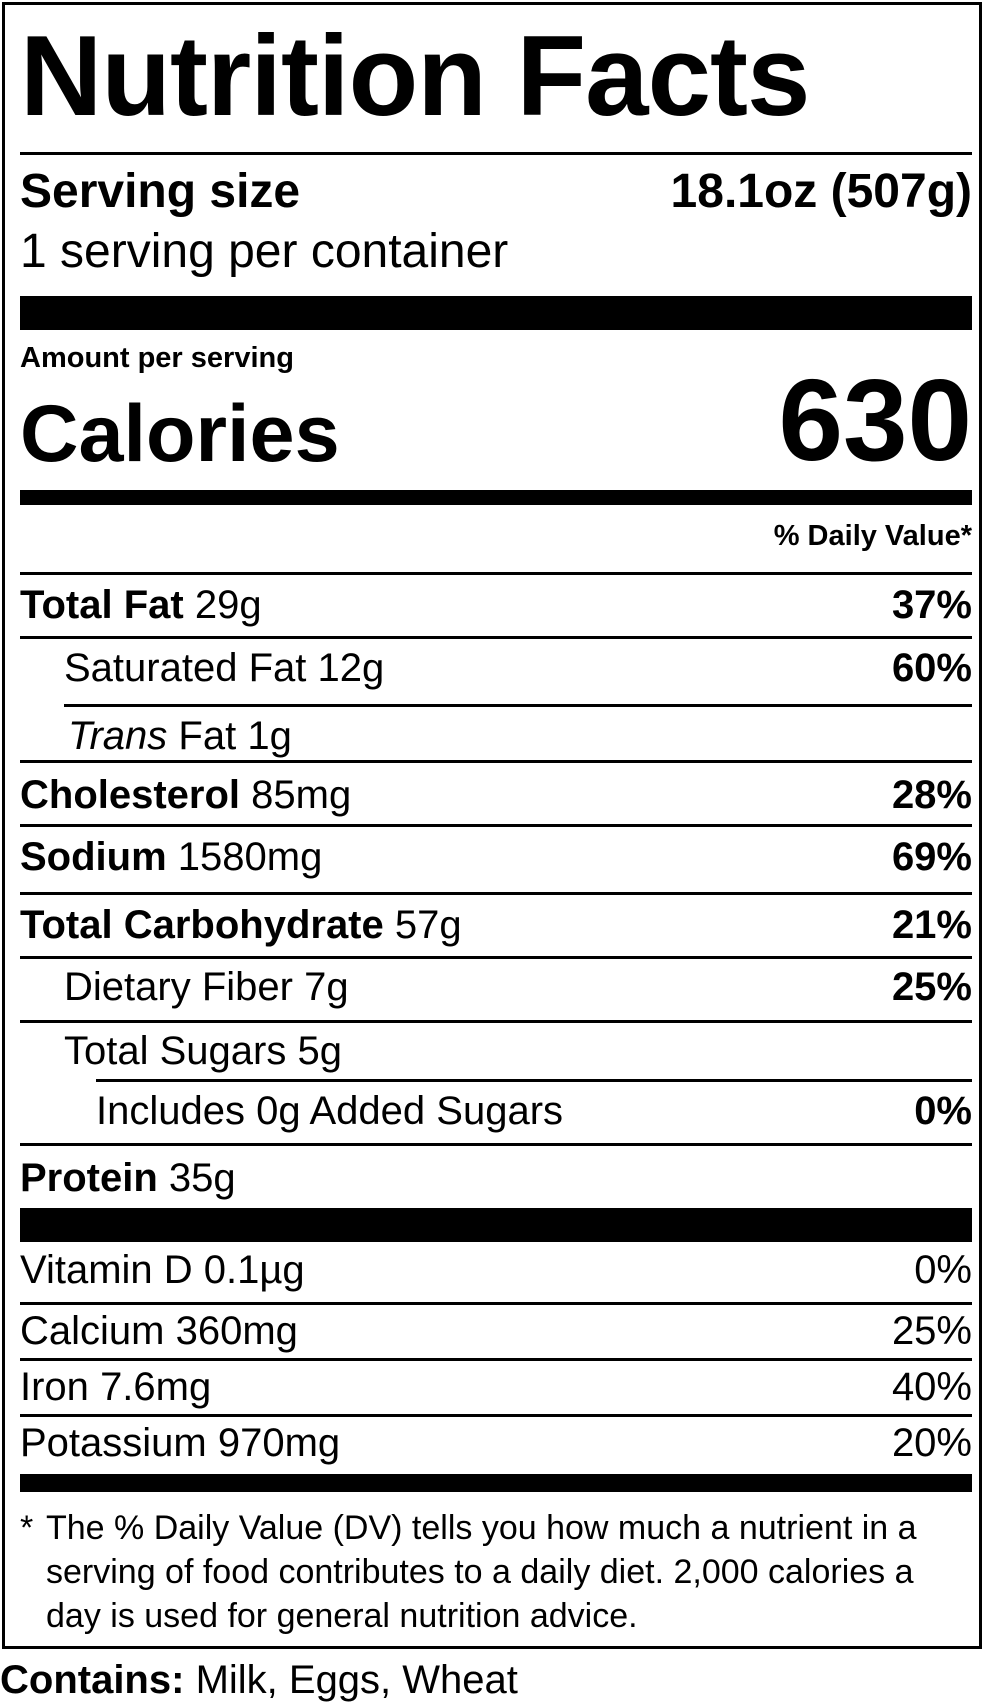 The width and height of the screenshot is (992, 1702). What do you see at coordinates (496, 857) in the screenshot?
I see `nutrient-row-sodium: Sodium 1580mg 69%` at bounding box center [496, 857].